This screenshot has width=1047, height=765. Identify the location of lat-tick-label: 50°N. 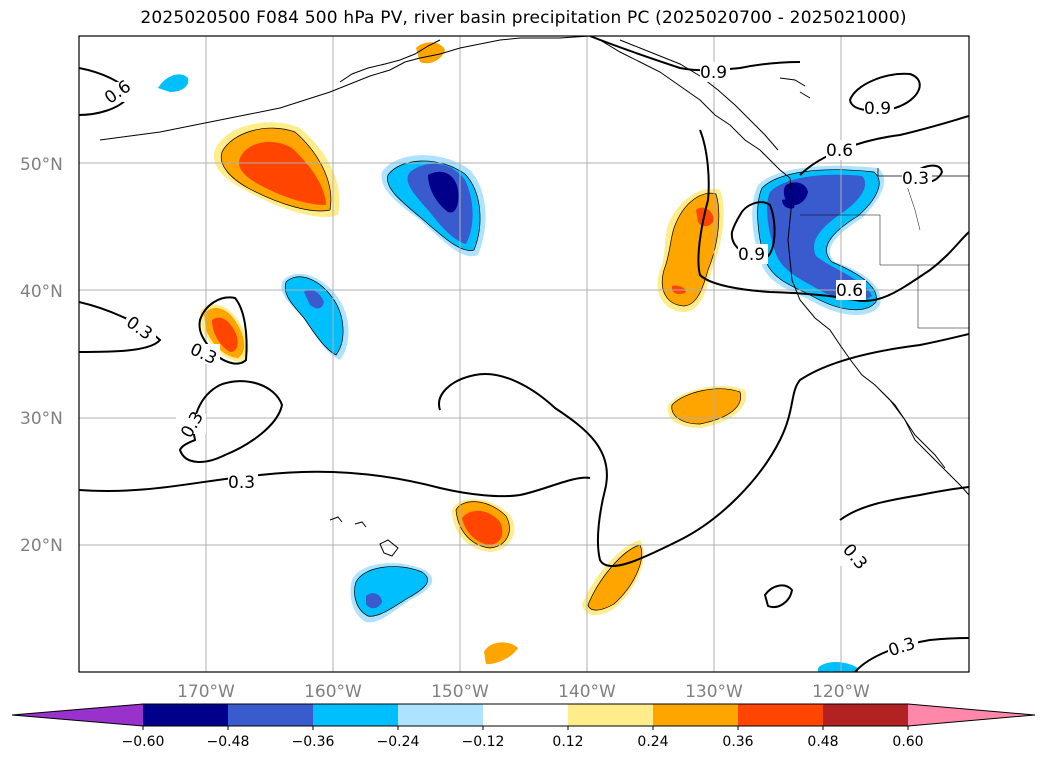
(41, 165).